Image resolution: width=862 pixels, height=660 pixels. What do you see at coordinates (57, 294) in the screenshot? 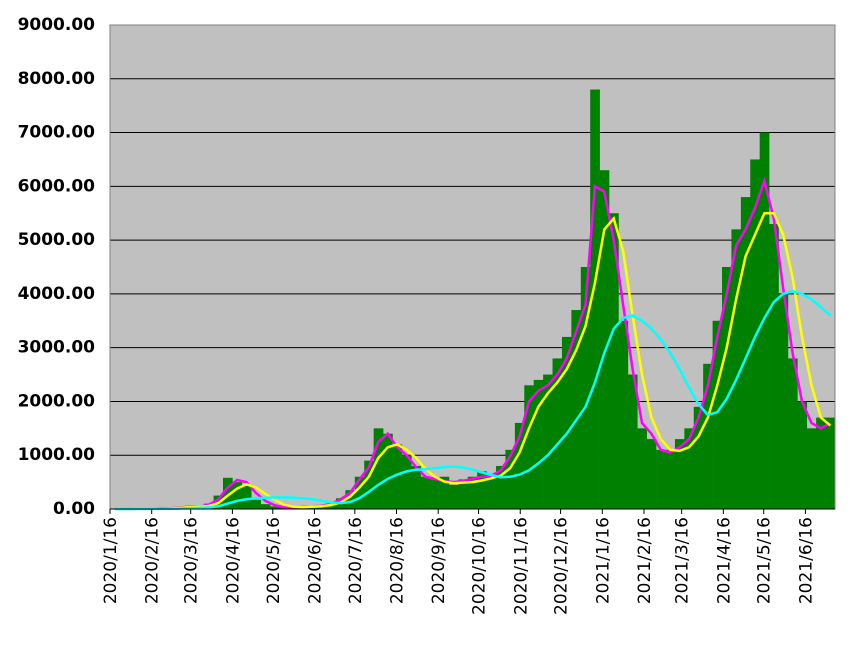
I see `y-tick-label: 4000.00` at bounding box center [57, 294].